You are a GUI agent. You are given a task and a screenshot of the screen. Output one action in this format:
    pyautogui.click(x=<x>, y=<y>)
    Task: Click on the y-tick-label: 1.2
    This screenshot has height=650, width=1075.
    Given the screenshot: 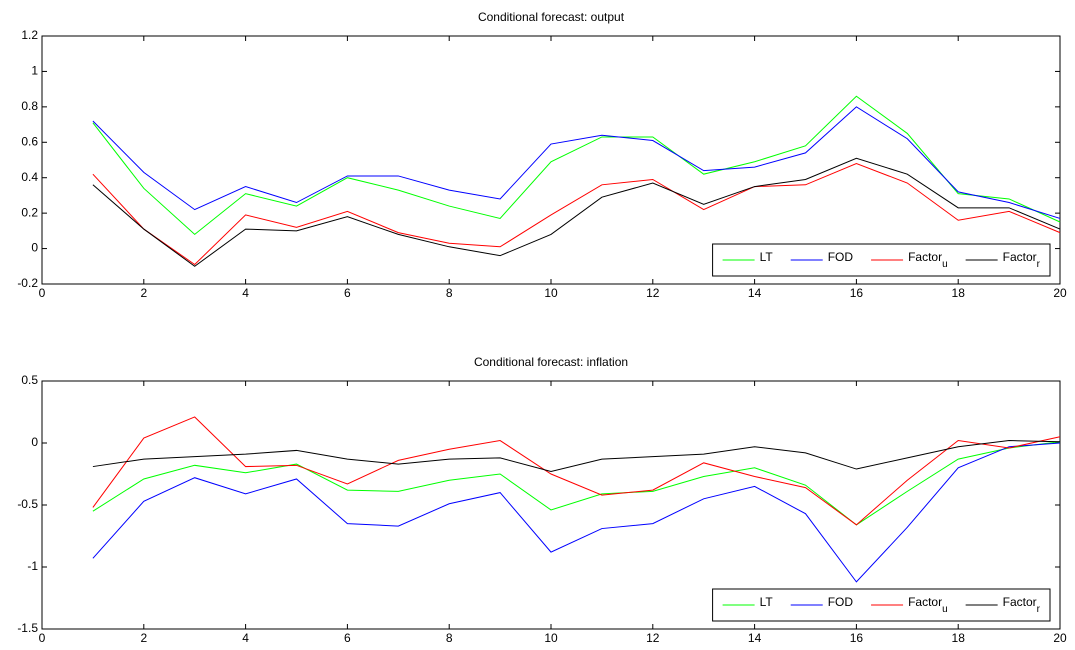 What is the action you would take?
    pyautogui.click(x=29, y=35)
    